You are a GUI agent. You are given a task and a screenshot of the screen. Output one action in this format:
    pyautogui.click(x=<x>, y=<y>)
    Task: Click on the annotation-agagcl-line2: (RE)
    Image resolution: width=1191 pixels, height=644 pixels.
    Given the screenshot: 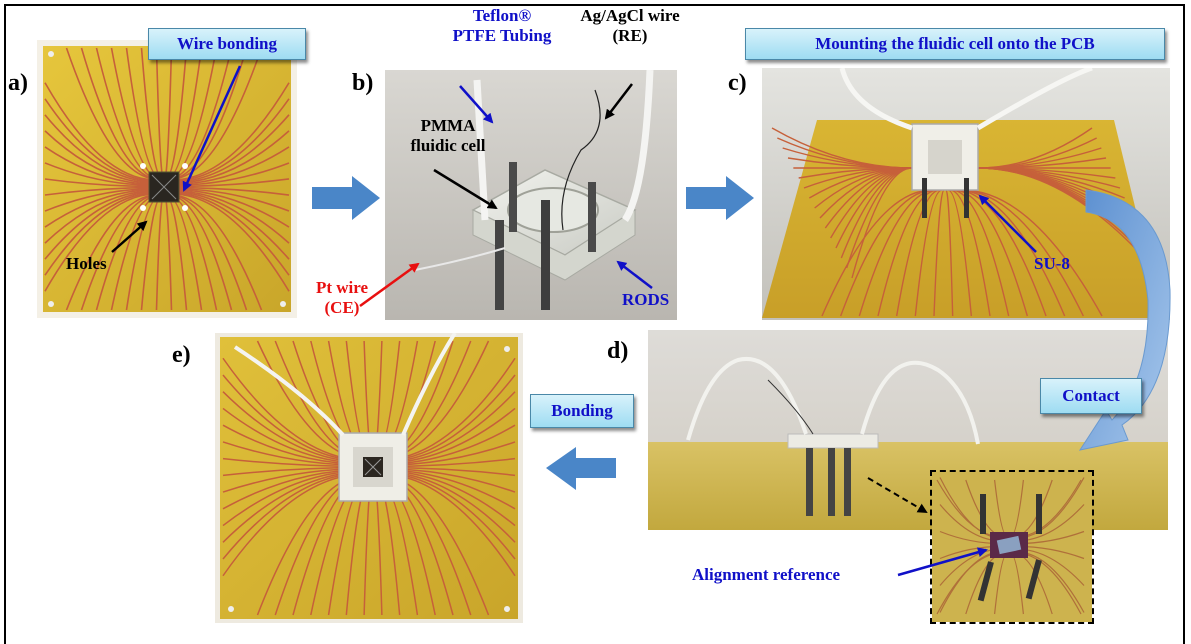 What is the action you would take?
    pyautogui.click(x=630, y=35)
    